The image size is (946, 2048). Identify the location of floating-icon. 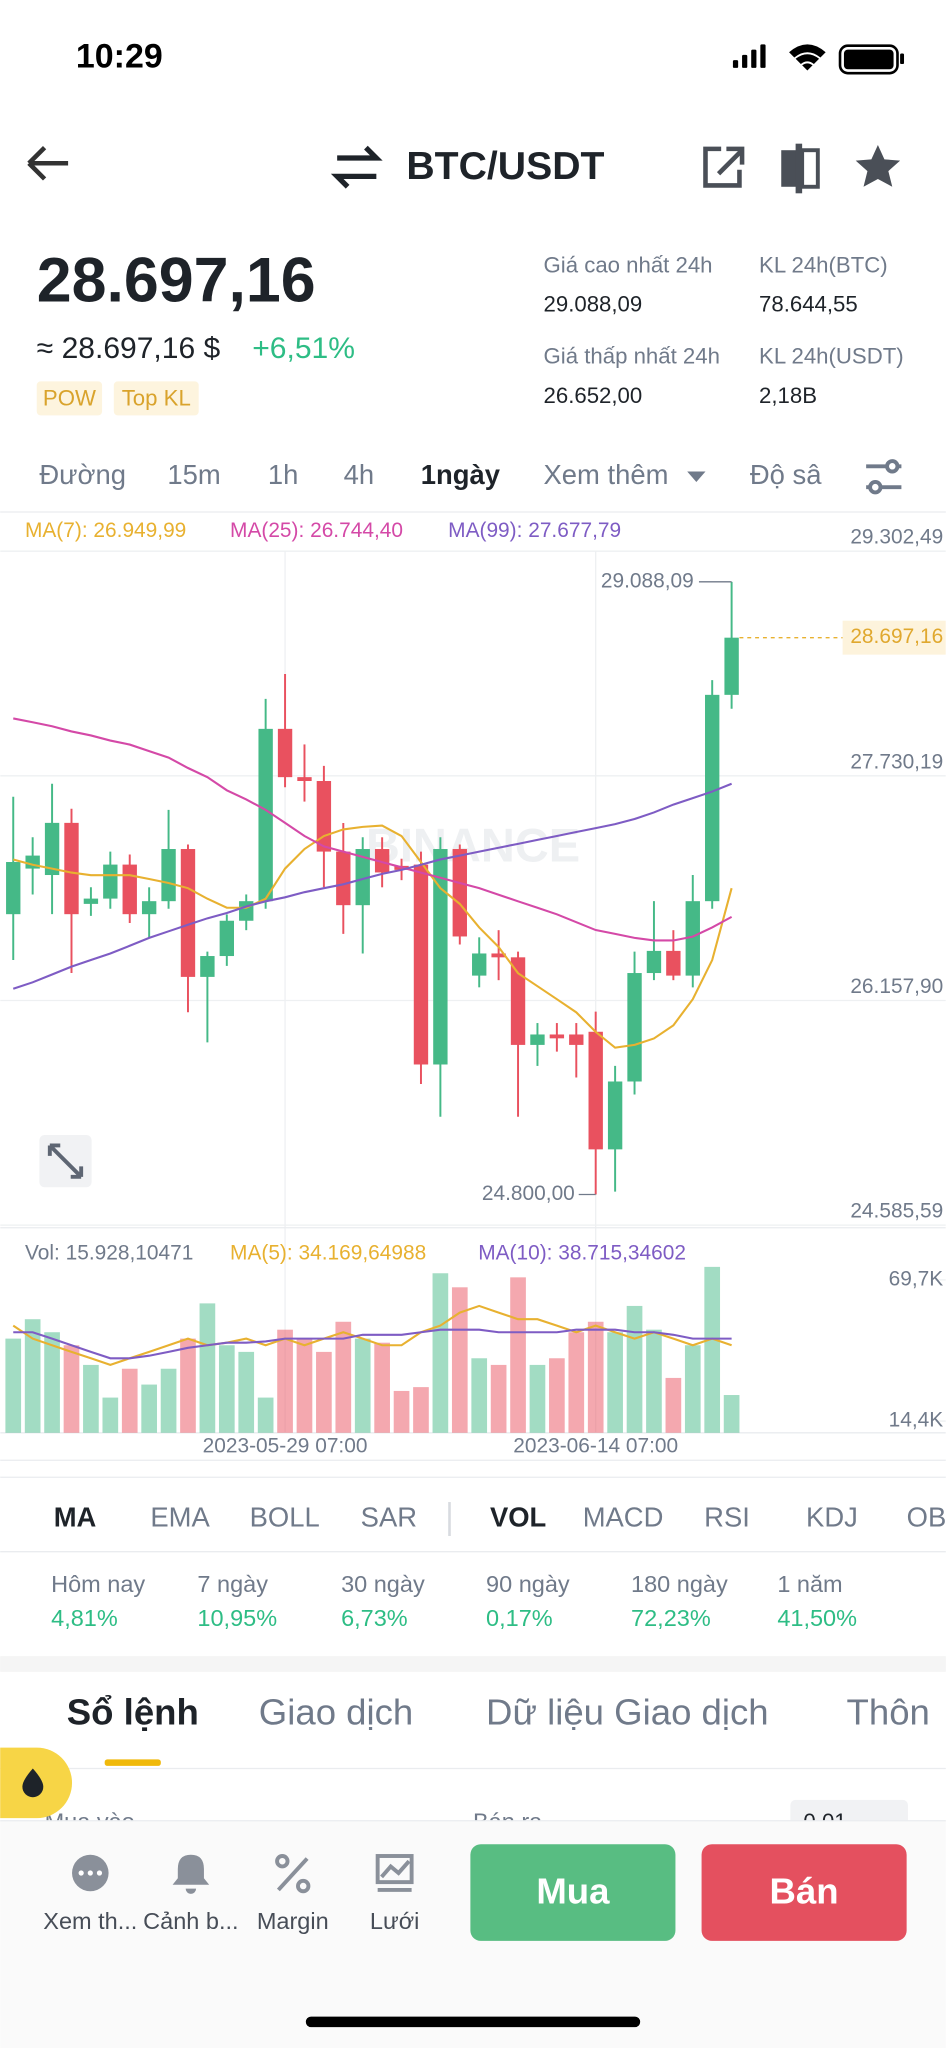
(33, 1783).